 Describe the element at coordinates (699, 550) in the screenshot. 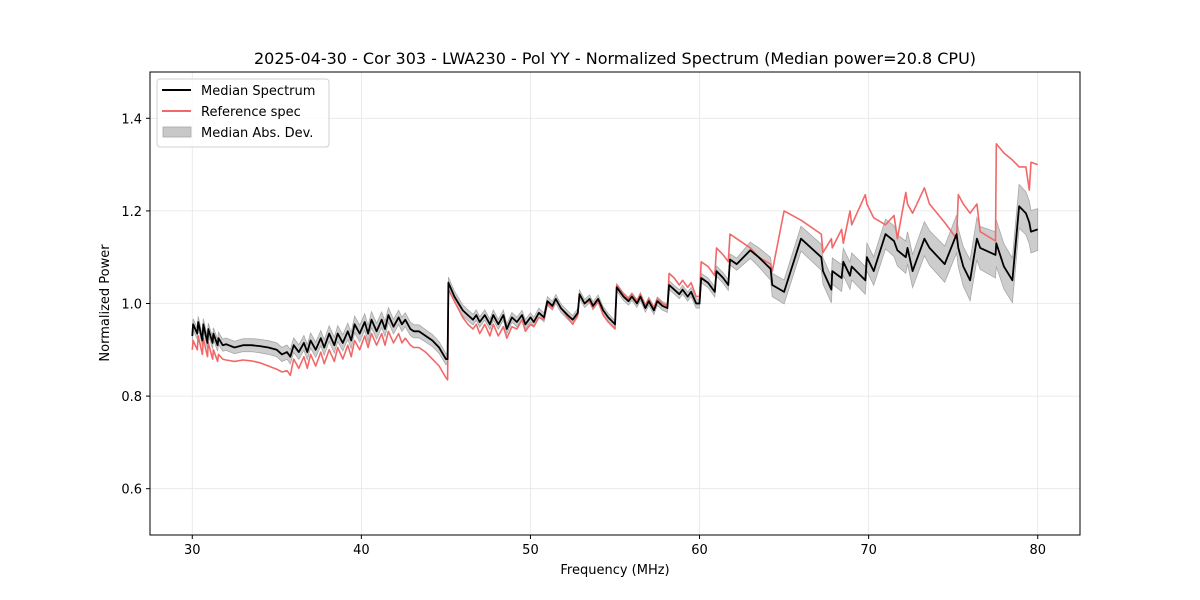

I see `x-tick-label: 60` at that location.